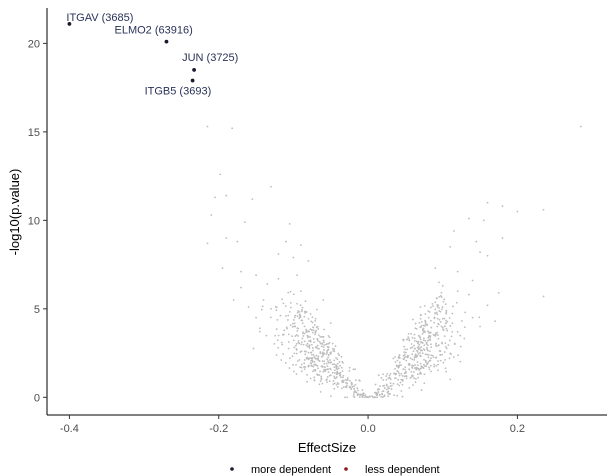 The height and width of the screenshot is (476, 616). What do you see at coordinates (99, 18) in the screenshot?
I see `point-label: ITGAV (3685)` at bounding box center [99, 18].